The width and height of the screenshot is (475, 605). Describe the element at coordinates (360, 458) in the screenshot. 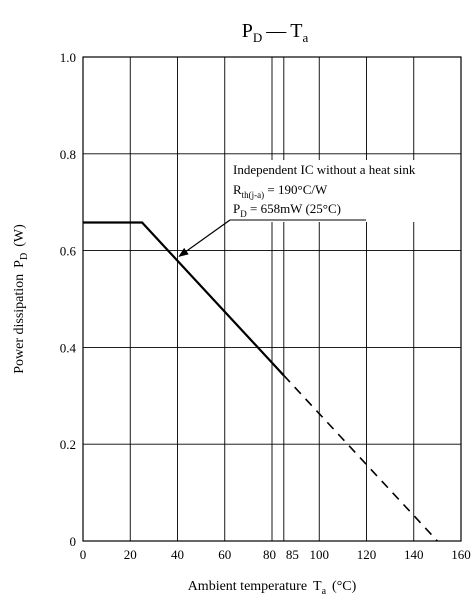

I see `series-line-dashed` at that location.